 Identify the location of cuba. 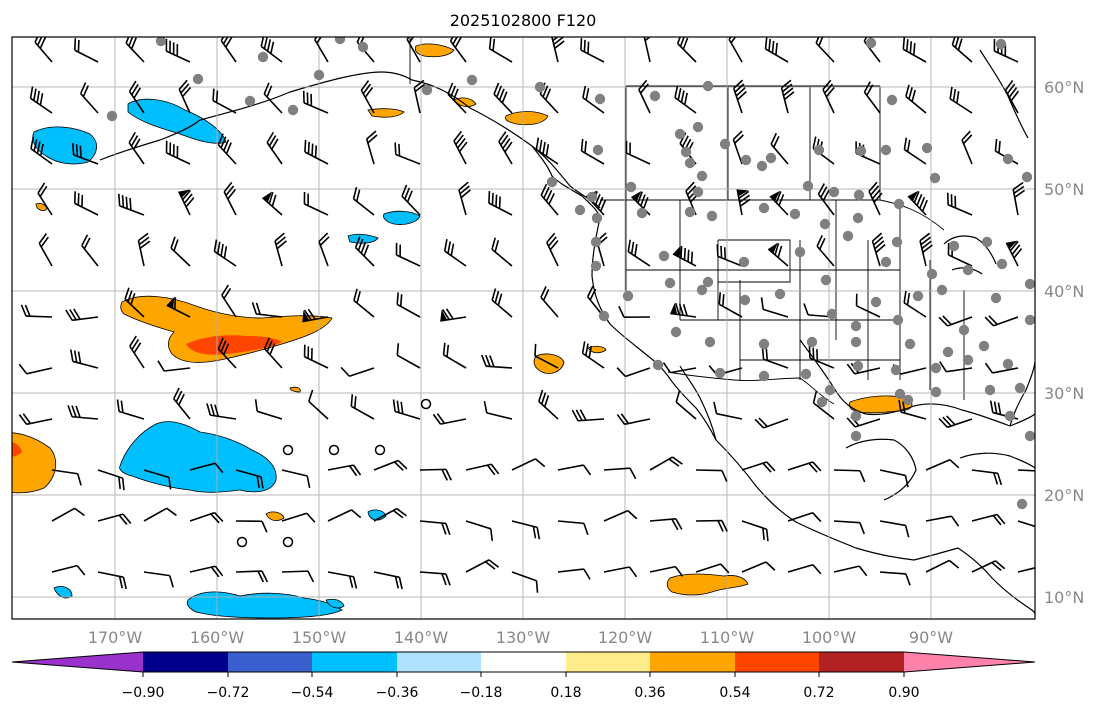
(997, 460).